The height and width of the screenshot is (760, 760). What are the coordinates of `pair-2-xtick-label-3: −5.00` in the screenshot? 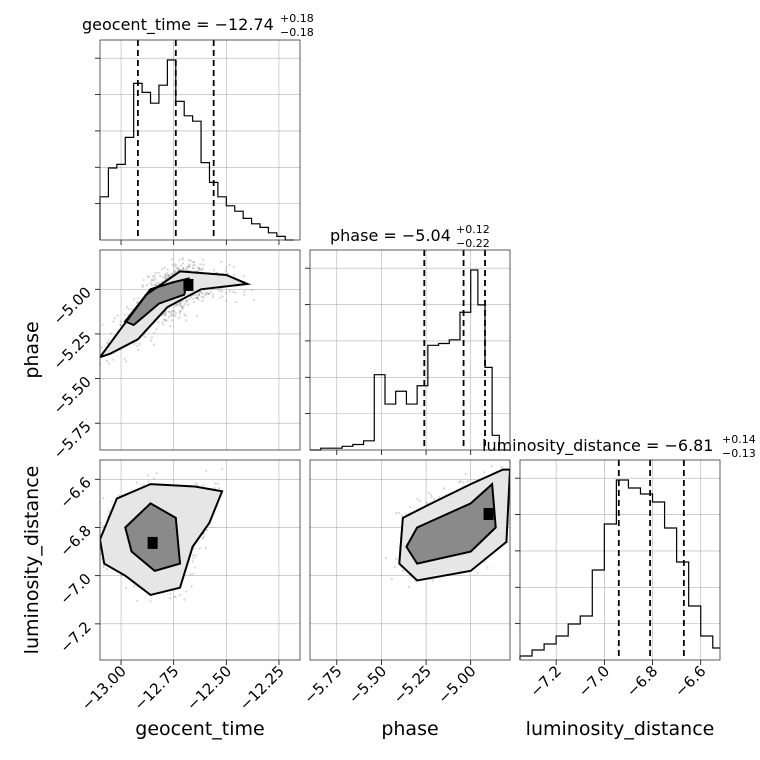 It's located at (456, 684).